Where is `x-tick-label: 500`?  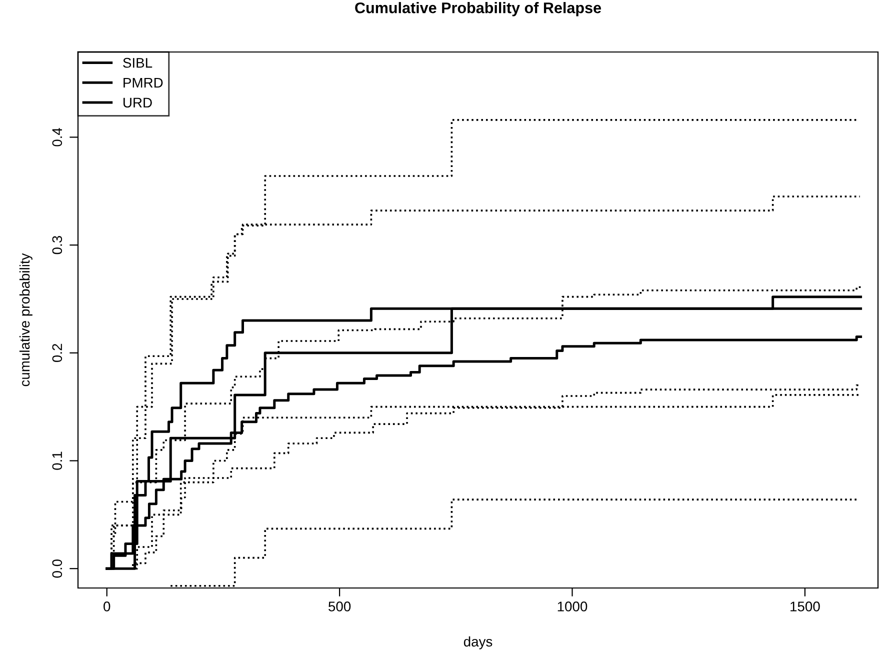
x-tick-label: 500 is located at coordinates (339, 607).